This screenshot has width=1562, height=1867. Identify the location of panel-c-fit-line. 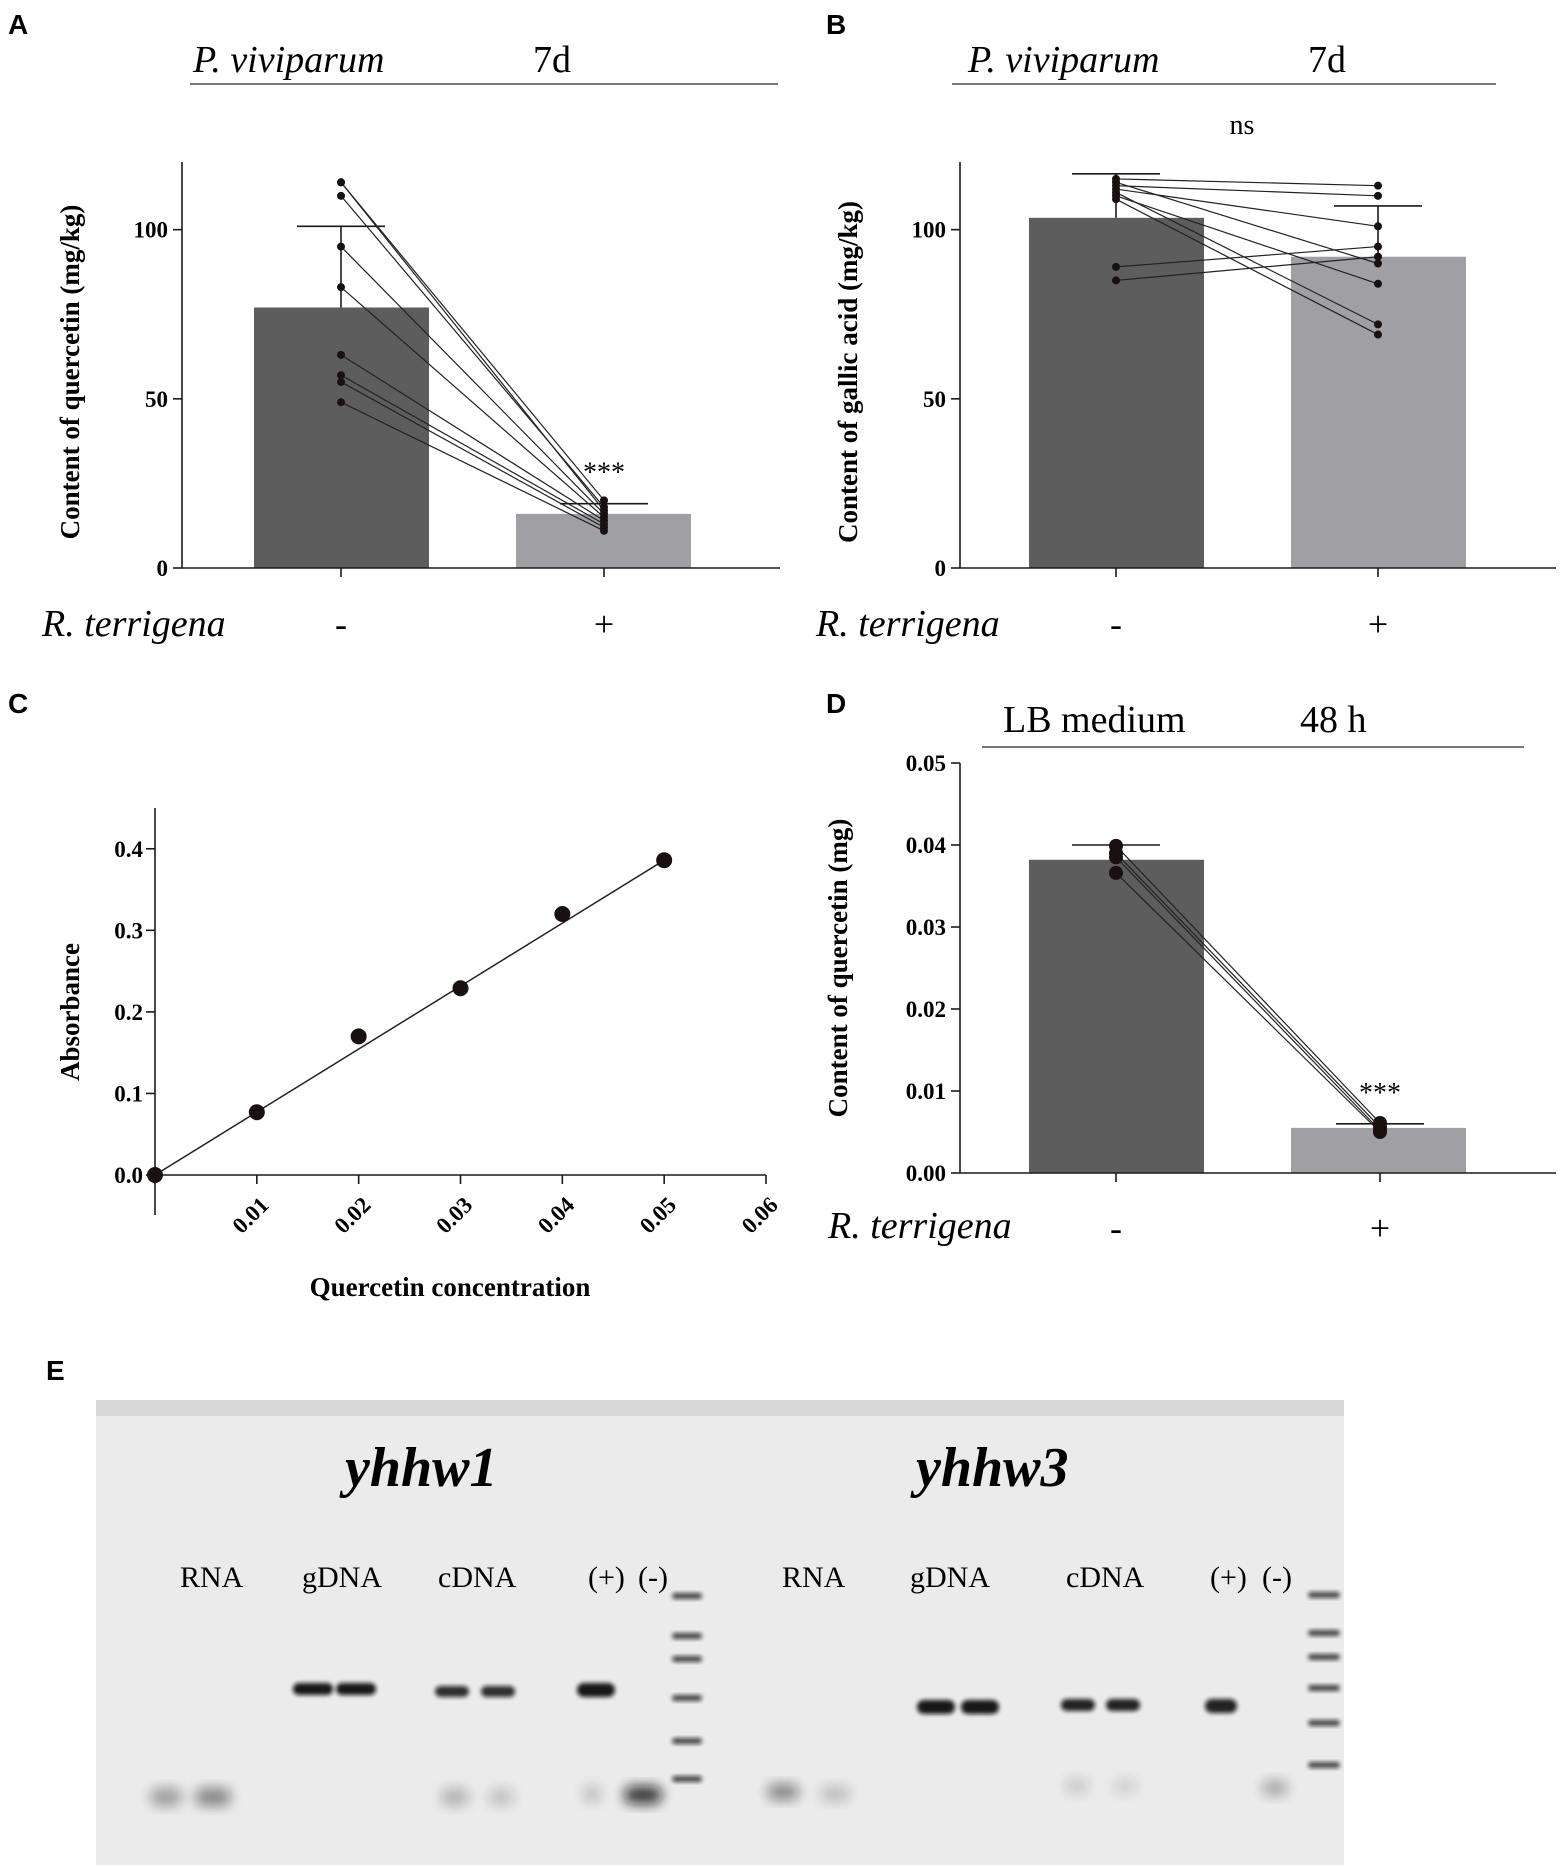
(409, 1017).